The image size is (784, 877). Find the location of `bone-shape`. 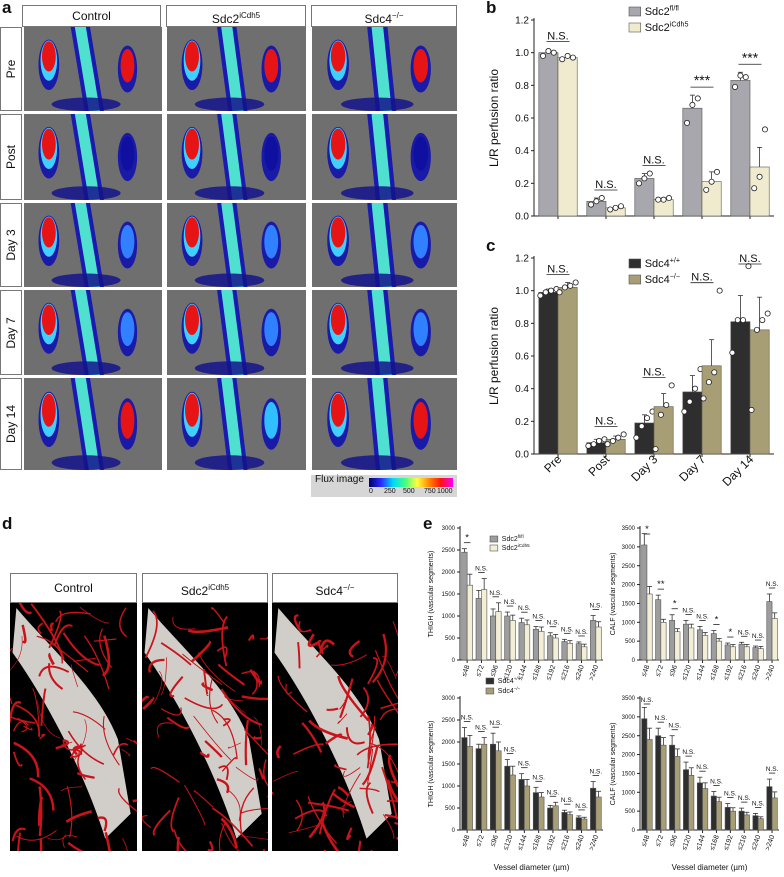

bone-shape is located at coordinates (203, 723).